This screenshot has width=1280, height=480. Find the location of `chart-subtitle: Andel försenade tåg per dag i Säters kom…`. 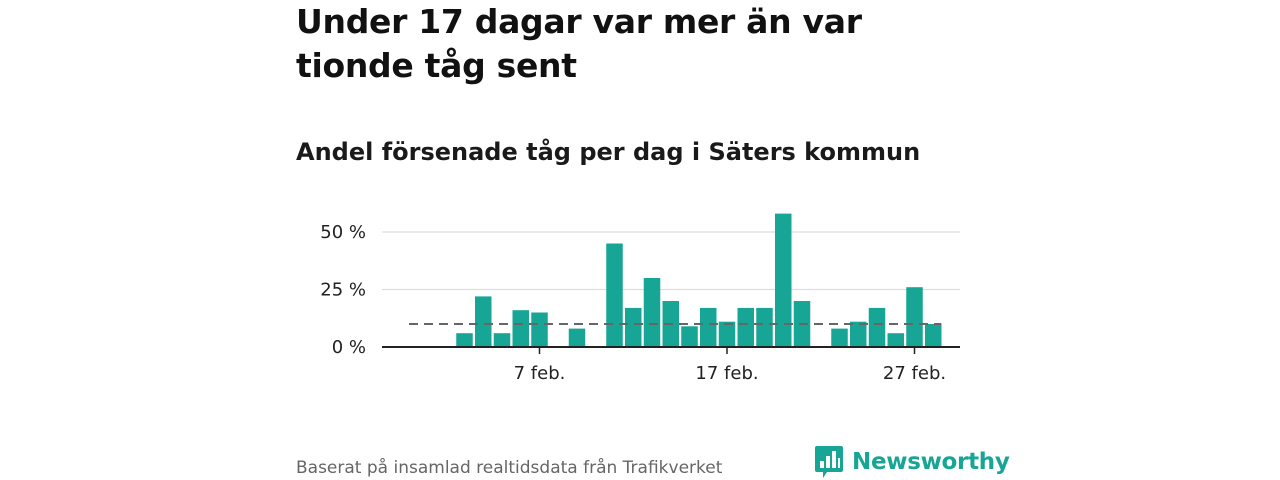

chart-subtitle: Andel försenade tåg per dag i Säters kom… is located at coordinates (608, 152).